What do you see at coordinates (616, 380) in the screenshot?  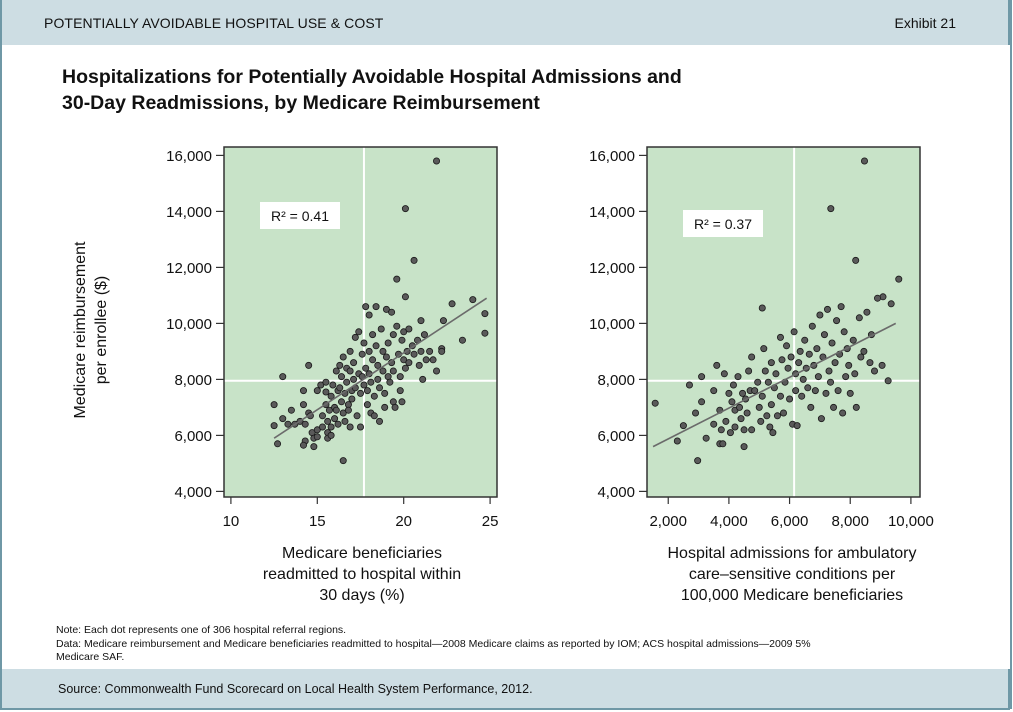 I see `right-plot-y-tick-label: 8,000` at bounding box center [616, 380].